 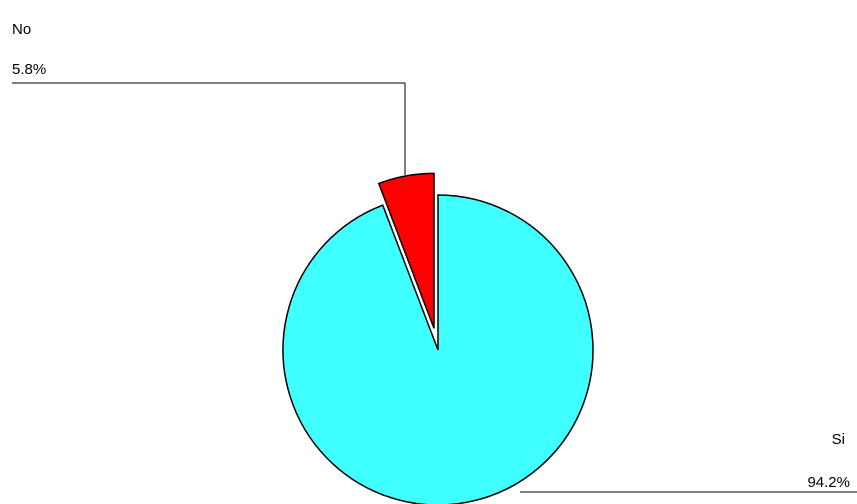 I want to click on value-label: 5.8%, so click(x=29, y=69).